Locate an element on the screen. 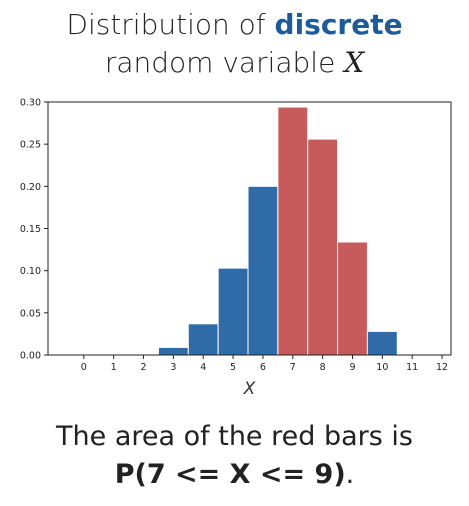  x-tick-label: 2 is located at coordinates (144, 367).